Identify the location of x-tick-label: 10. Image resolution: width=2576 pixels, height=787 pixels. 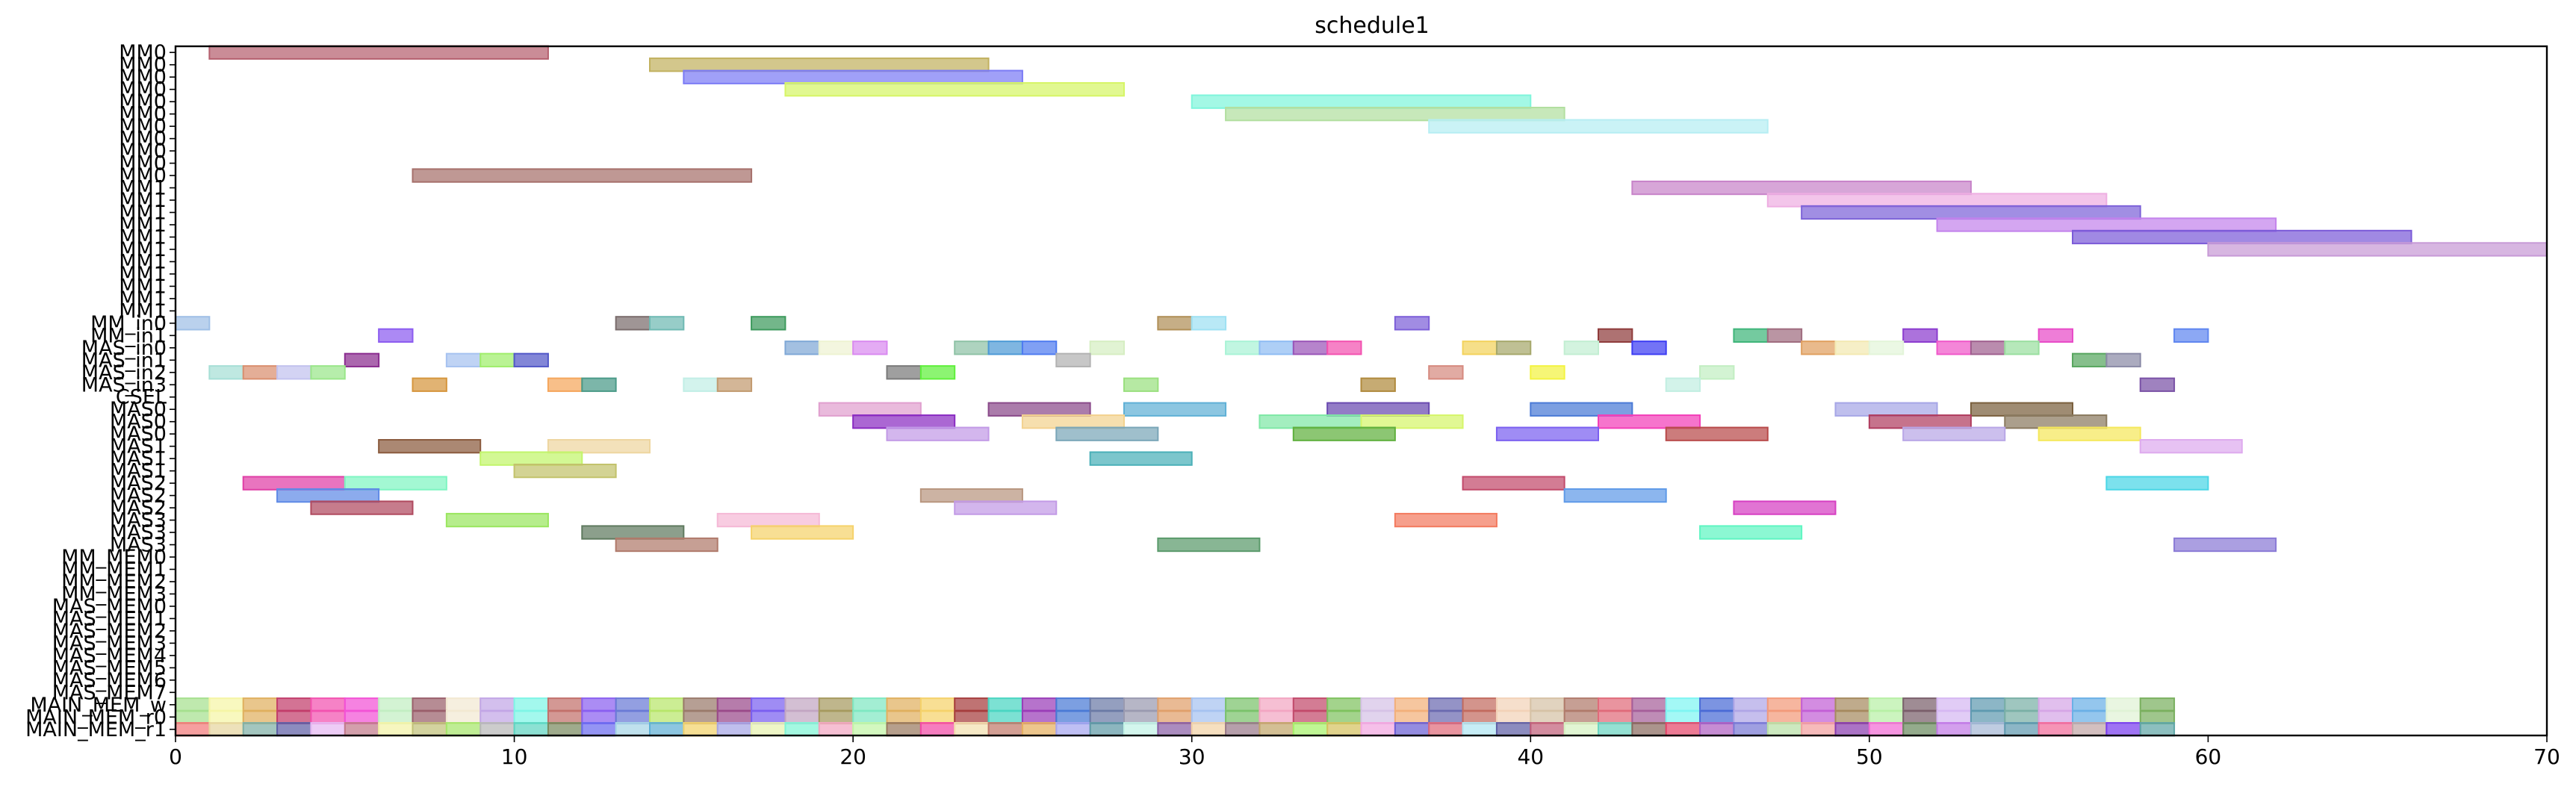
(515, 757).